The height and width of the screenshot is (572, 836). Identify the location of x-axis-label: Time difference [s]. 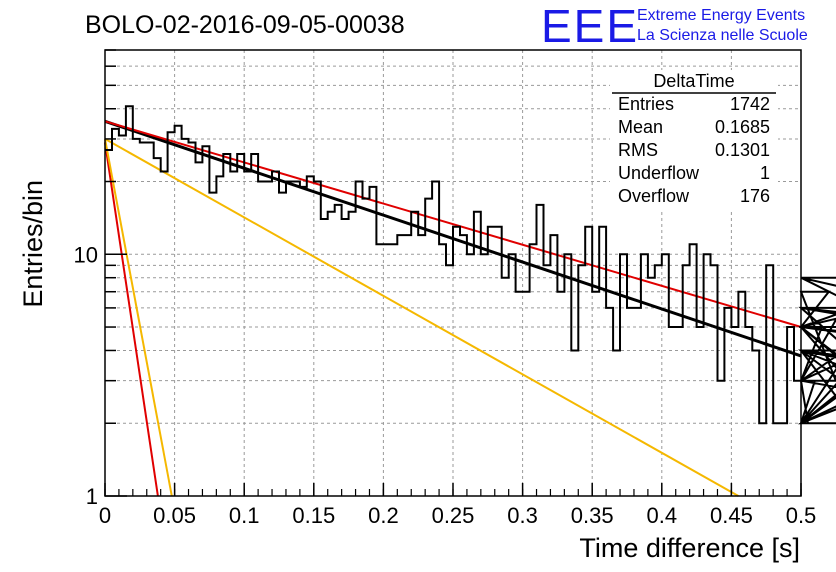
(689, 548).